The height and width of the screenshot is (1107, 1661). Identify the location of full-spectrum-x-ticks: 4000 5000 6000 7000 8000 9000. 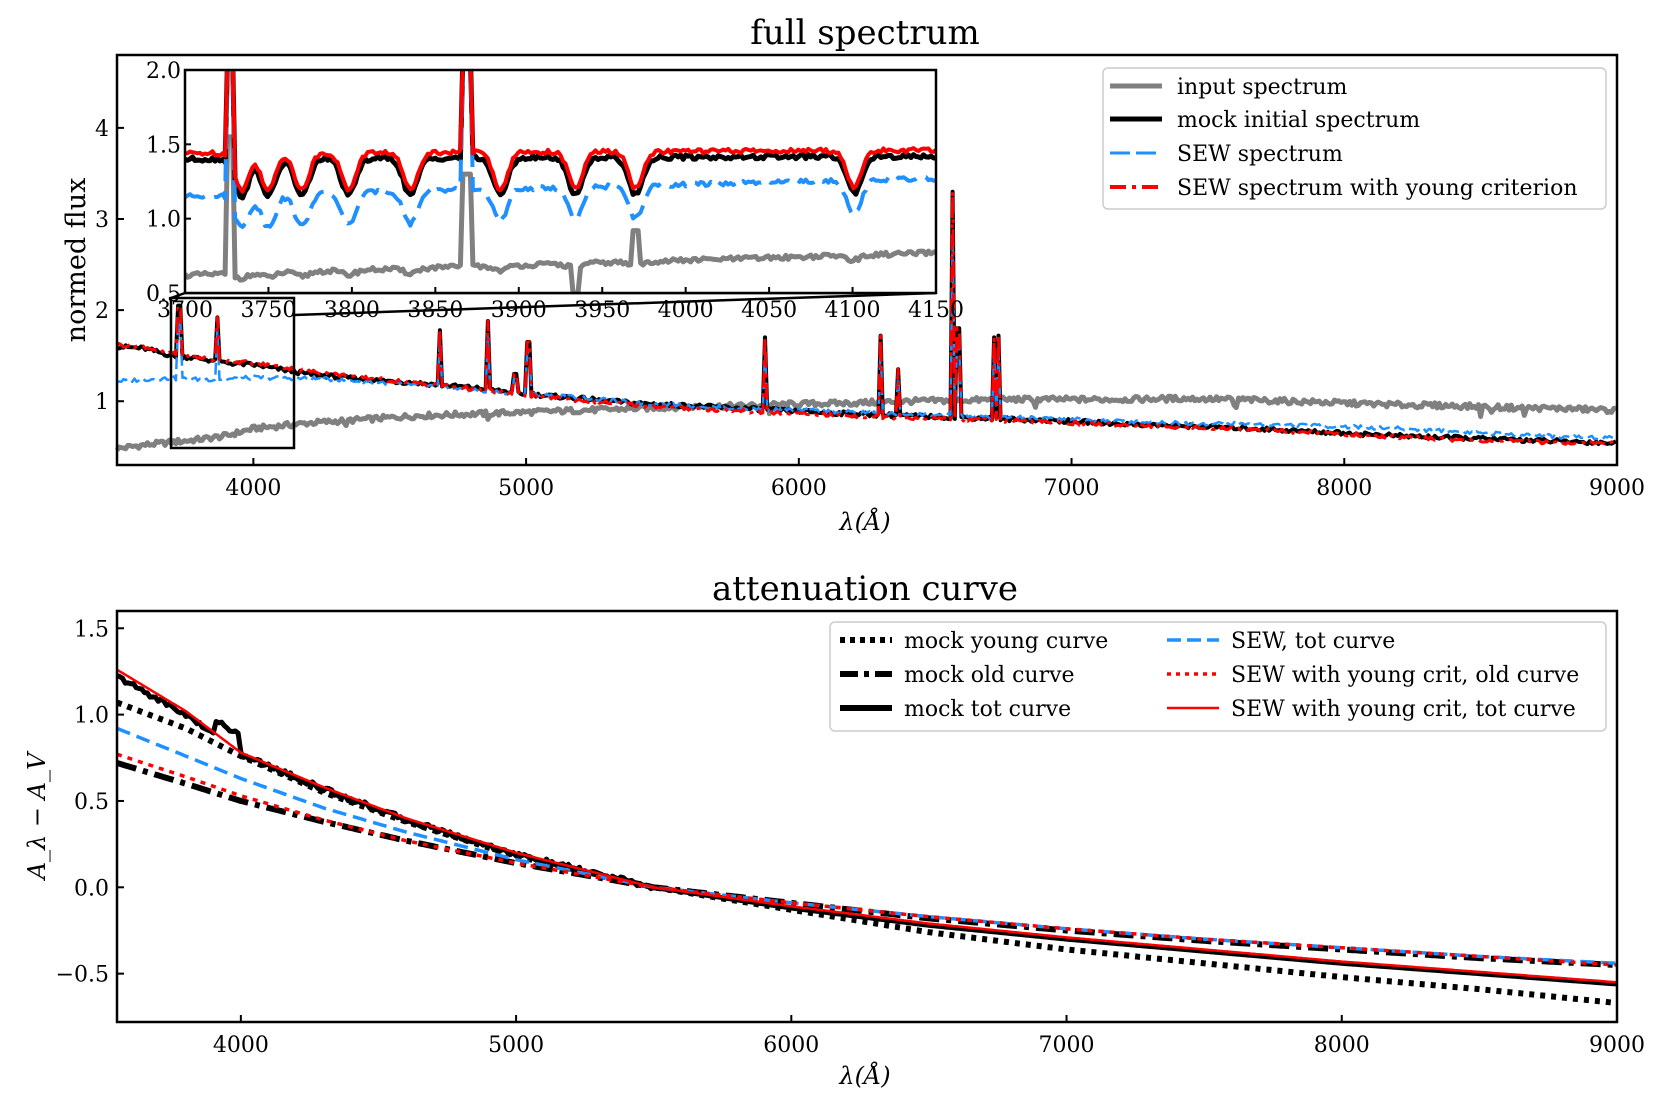
(935, 479).